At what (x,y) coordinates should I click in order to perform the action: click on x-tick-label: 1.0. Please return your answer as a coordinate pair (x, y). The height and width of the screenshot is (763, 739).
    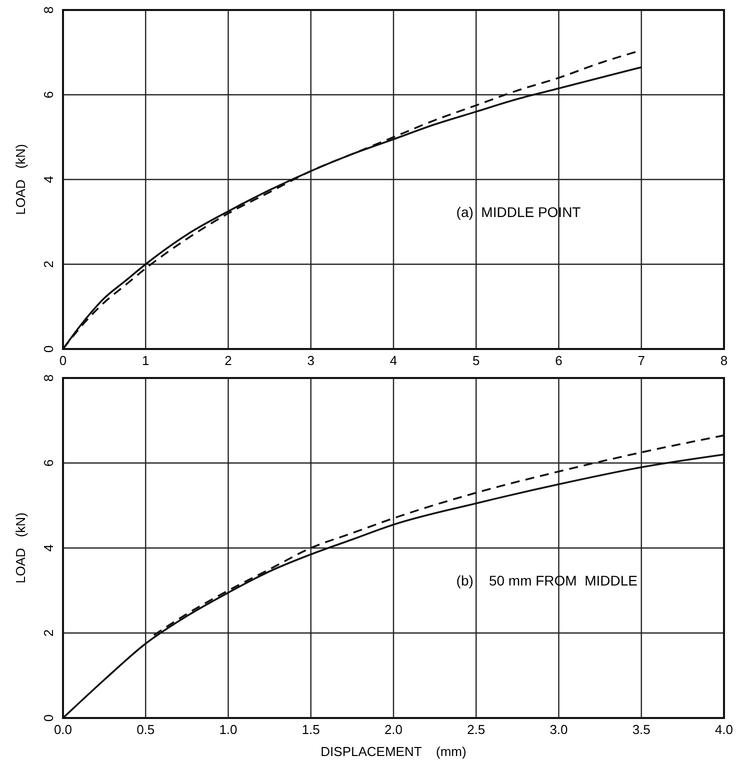
    Looking at the image, I should click on (228, 729).